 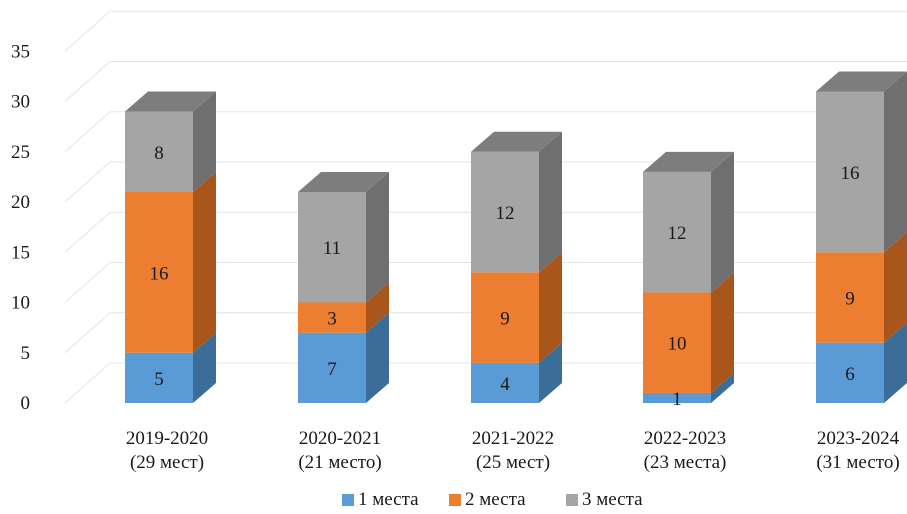 I want to click on category-label-line: (21 место), so click(x=339, y=462).